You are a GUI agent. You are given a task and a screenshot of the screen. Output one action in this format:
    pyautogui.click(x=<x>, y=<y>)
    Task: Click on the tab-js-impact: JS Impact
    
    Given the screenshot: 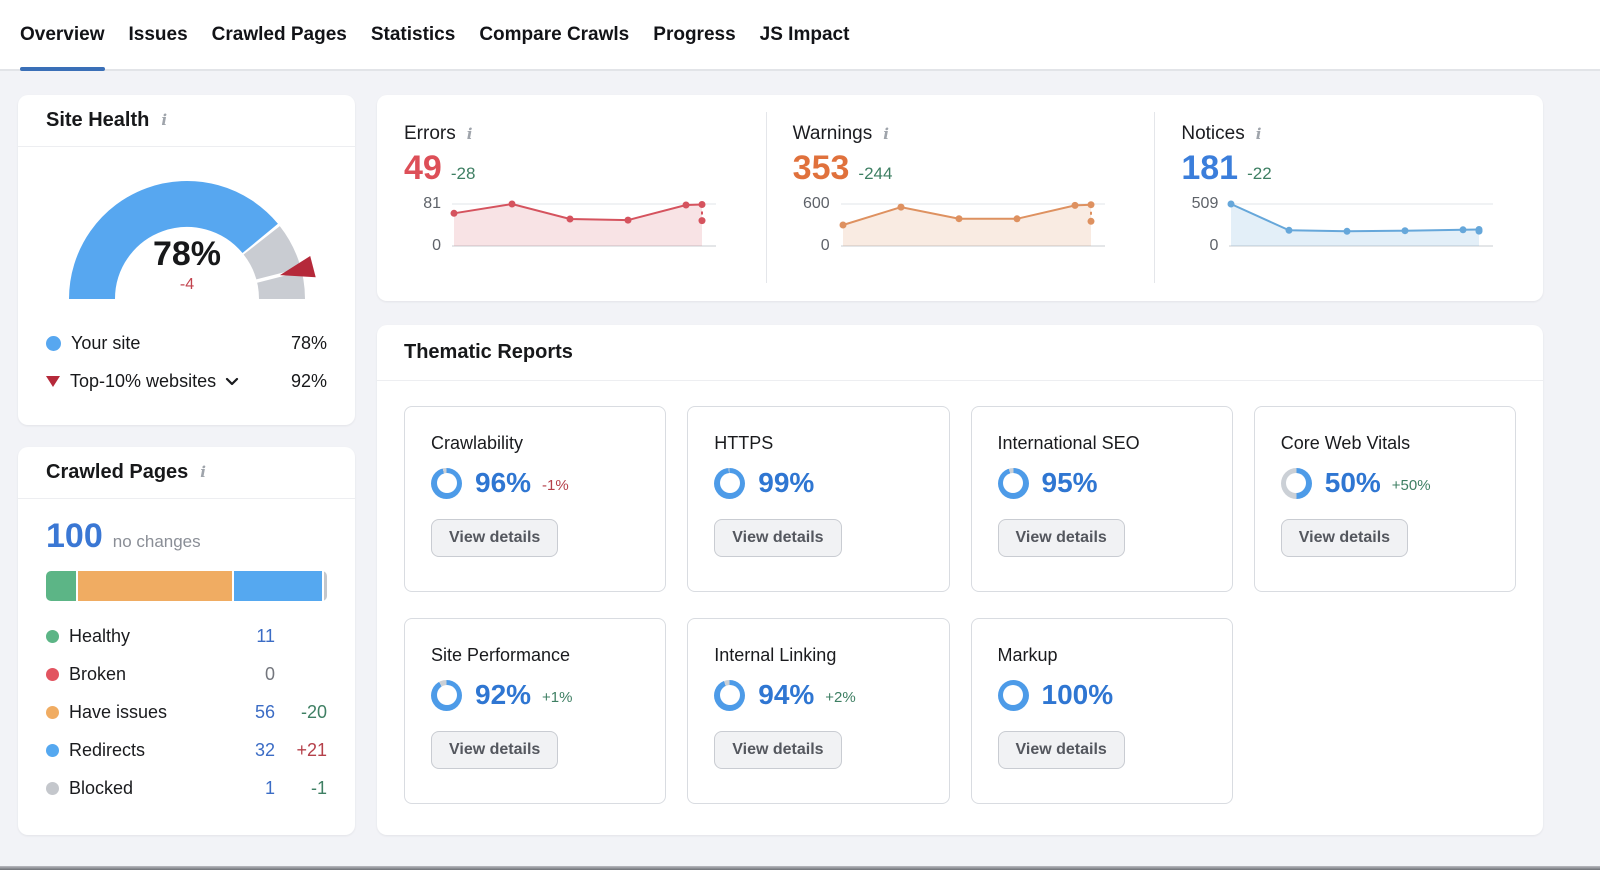 What is the action you would take?
    pyautogui.click(x=804, y=34)
    